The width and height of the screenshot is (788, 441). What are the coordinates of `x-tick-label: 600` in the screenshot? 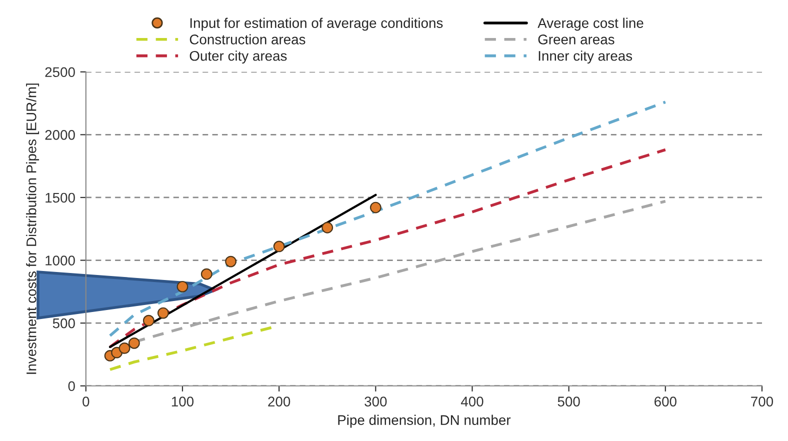 It's located at (665, 401).